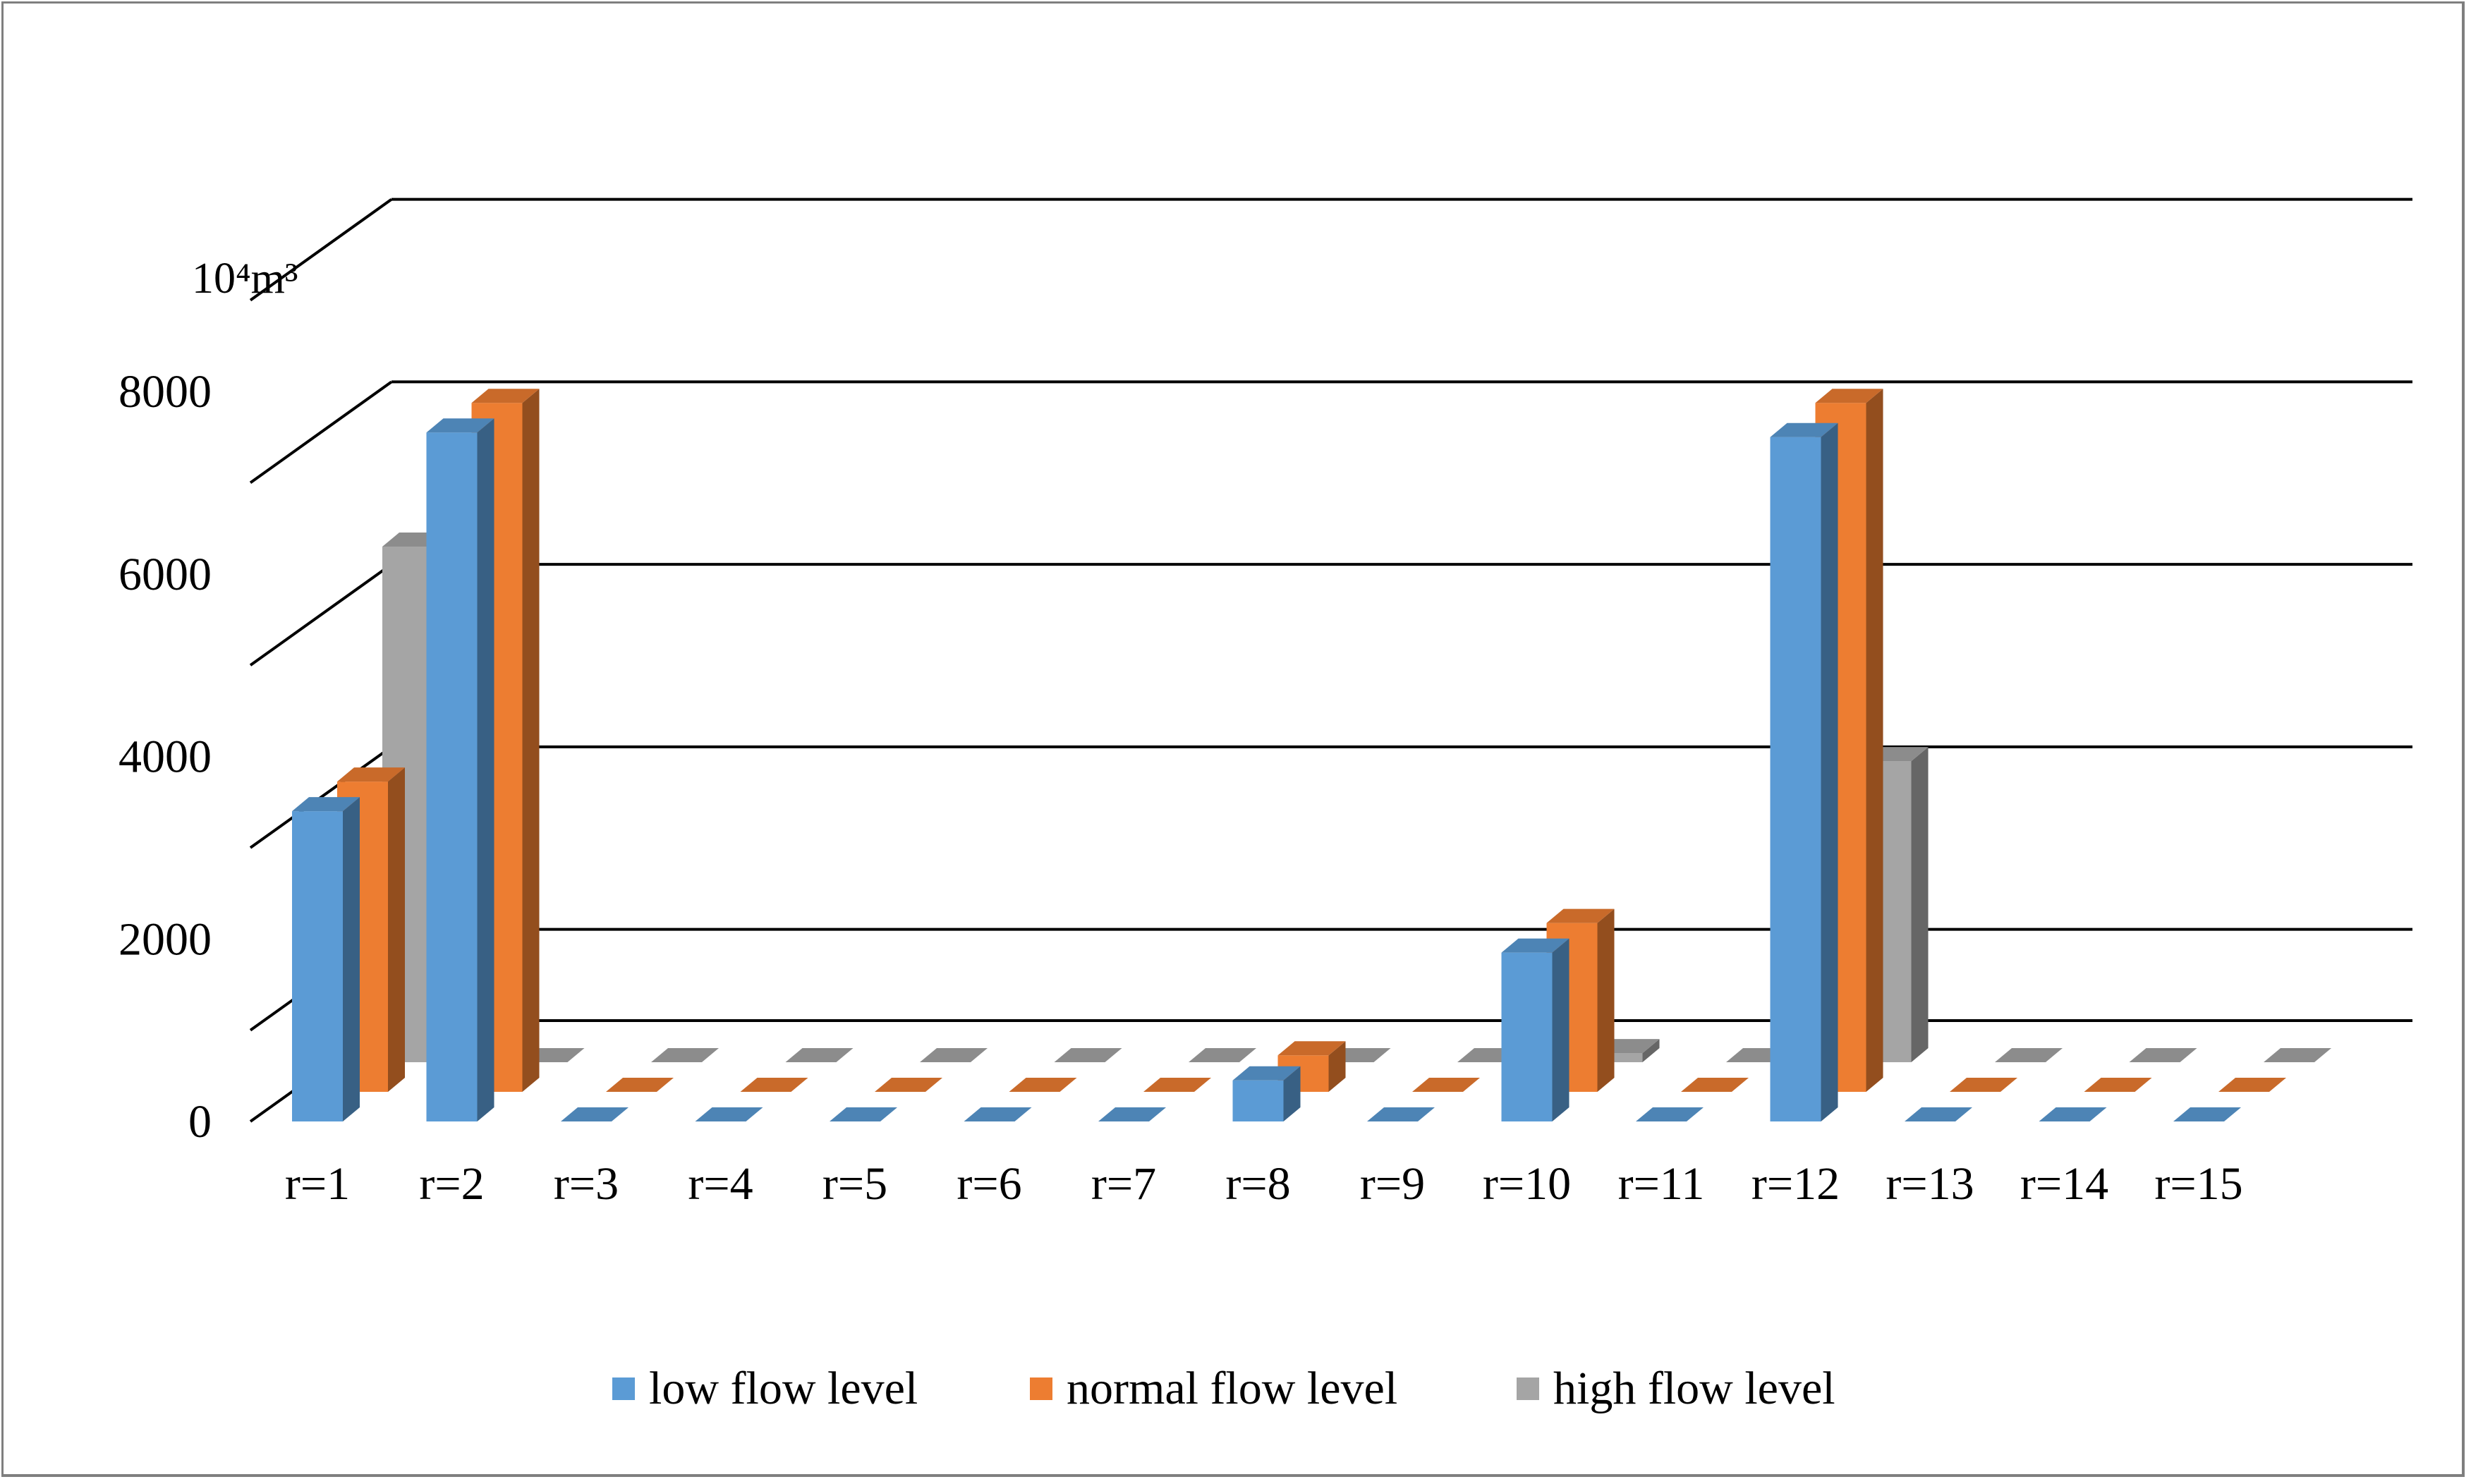 Image resolution: width=2471 pixels, height=1484 pixels. I want to click on y-axis-ticks: 0 2000 4000 6000 8000, so click(165, 757).